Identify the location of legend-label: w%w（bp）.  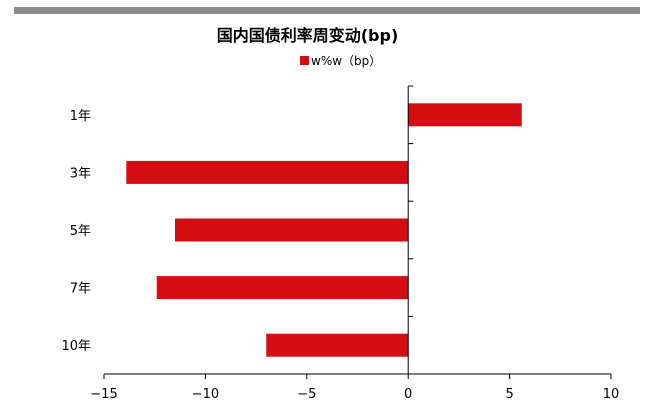
(346, 61).